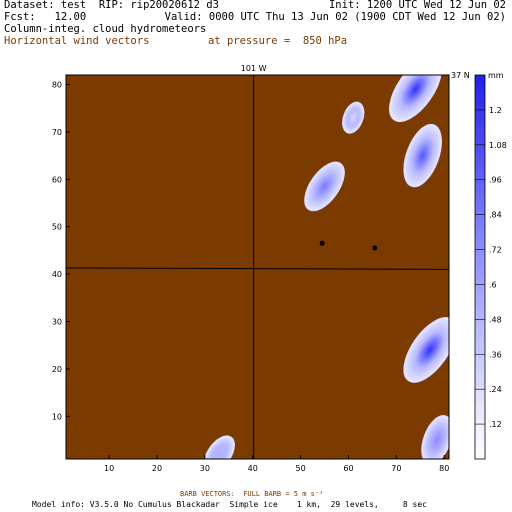  I want to click on y-tick-label: 80, so click(57, 84).